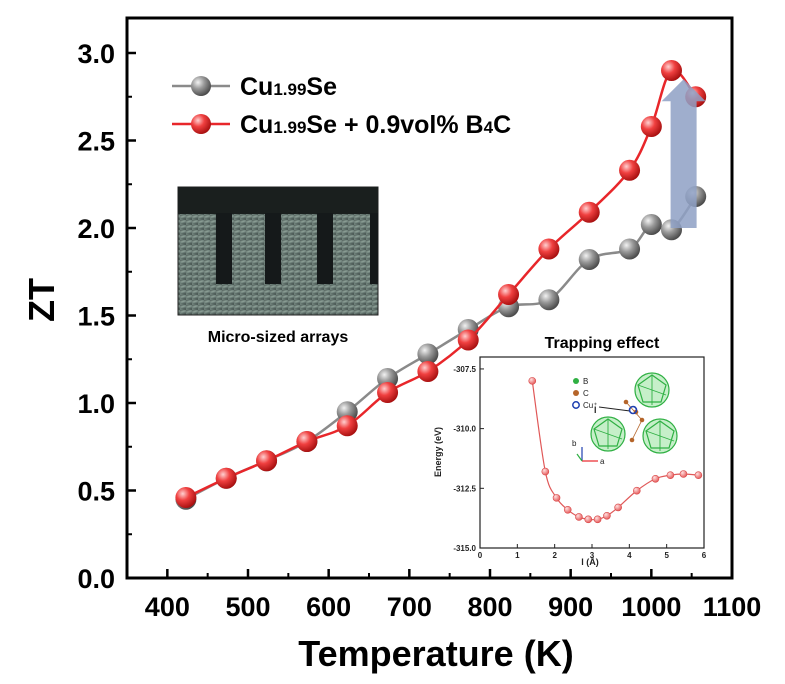  Describe the element at coordinates (592, 555) in the screenshot. I see `inset-x-tick-label: 3` at that location.